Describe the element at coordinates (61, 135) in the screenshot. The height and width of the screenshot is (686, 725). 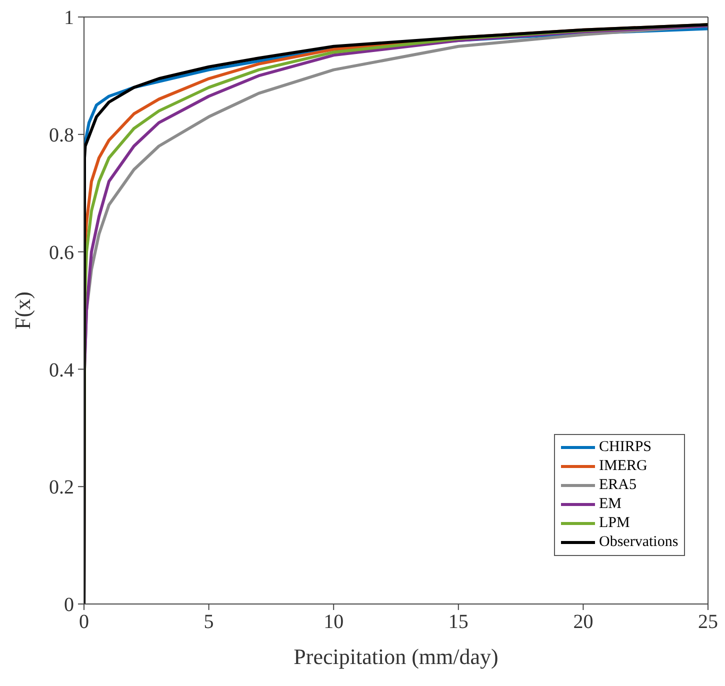
I see `y-tick-label: 0.8` at that location.